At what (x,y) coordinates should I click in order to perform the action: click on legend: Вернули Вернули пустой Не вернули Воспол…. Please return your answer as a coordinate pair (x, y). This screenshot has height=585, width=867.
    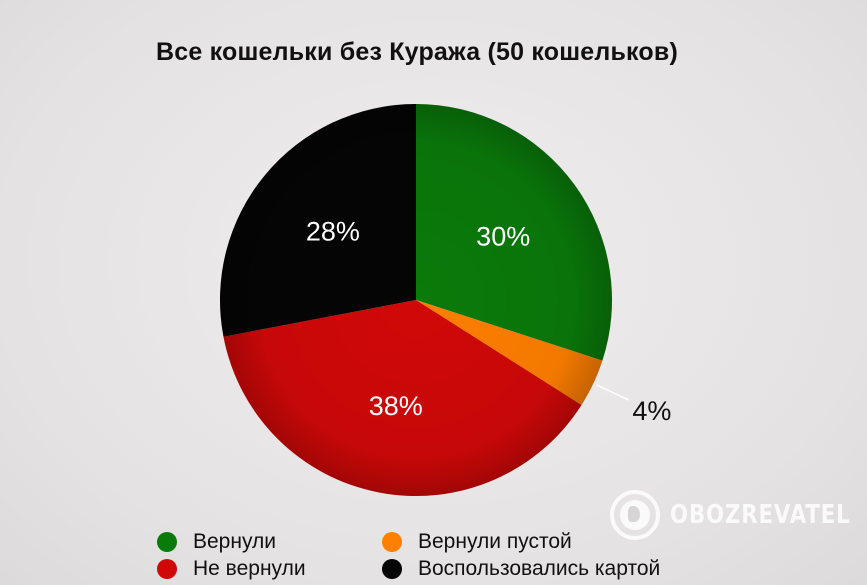
    Looking at the image, I should click on (437, 557).